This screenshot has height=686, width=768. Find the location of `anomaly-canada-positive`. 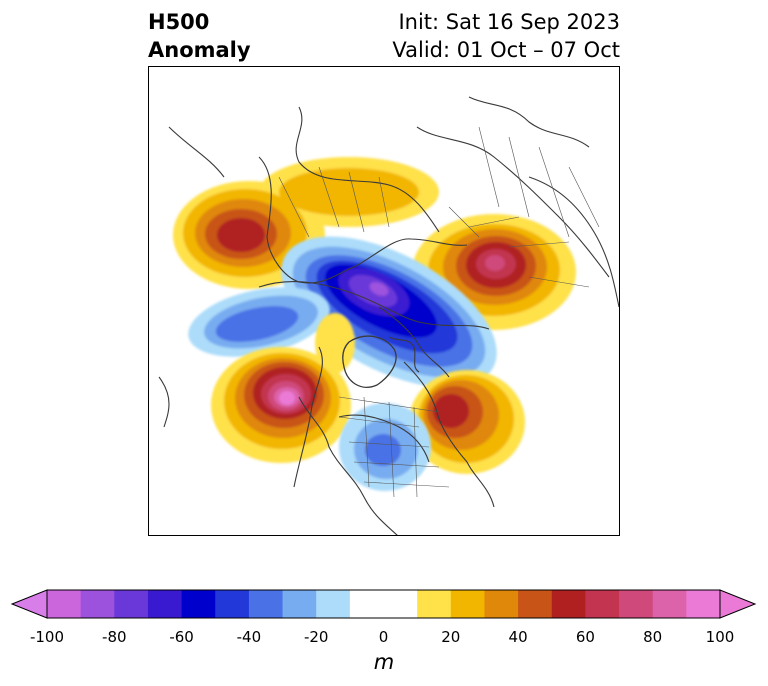

anomaly-canada-positive is located at coordinates (467, 422).